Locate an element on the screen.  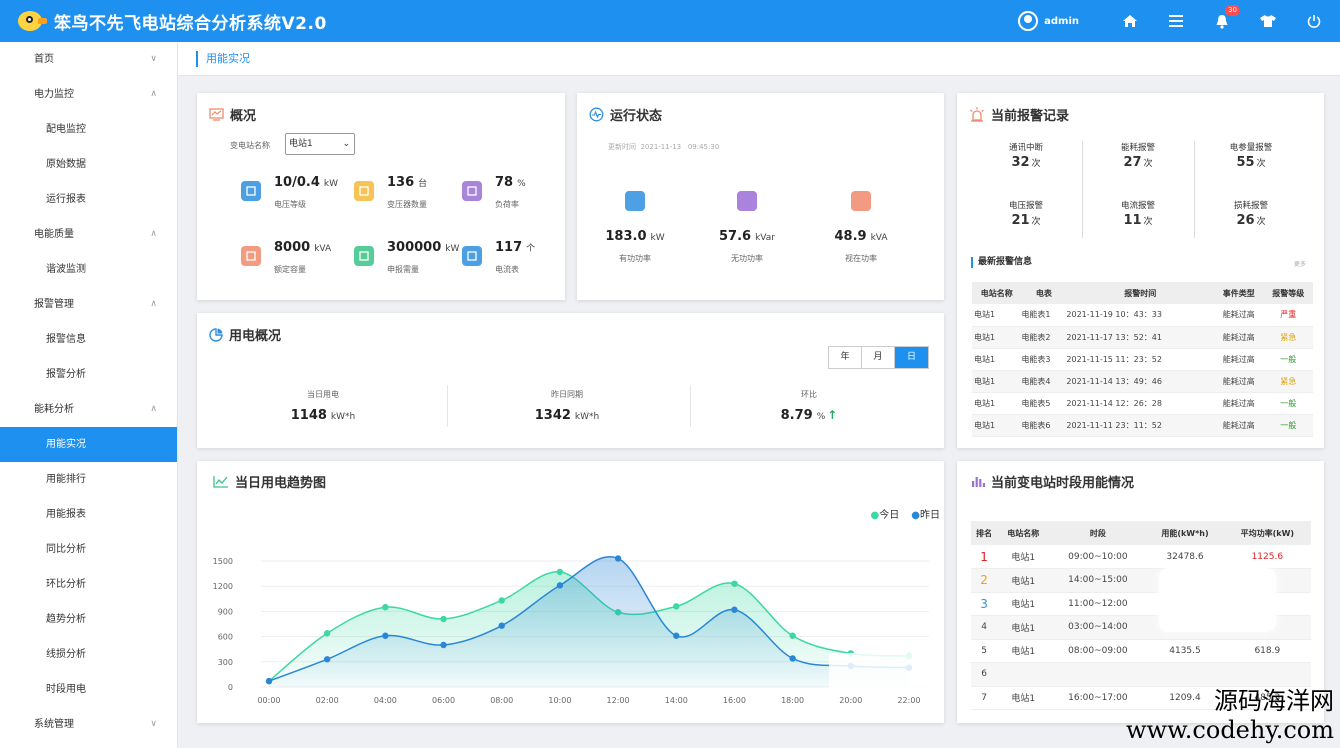
sidebar-item-10: 能耗分析 ∧ is located at coordinates (88, 409).